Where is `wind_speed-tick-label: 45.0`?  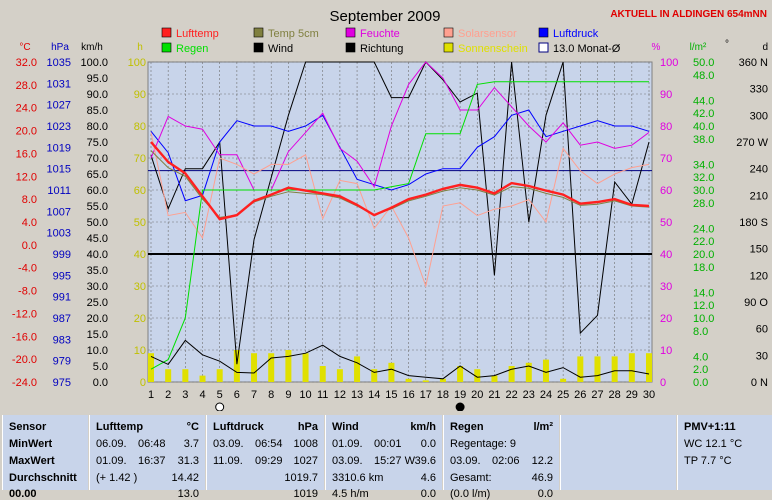 wind_speed-tick-label: 45.0 is located at coordinates (97, 239).